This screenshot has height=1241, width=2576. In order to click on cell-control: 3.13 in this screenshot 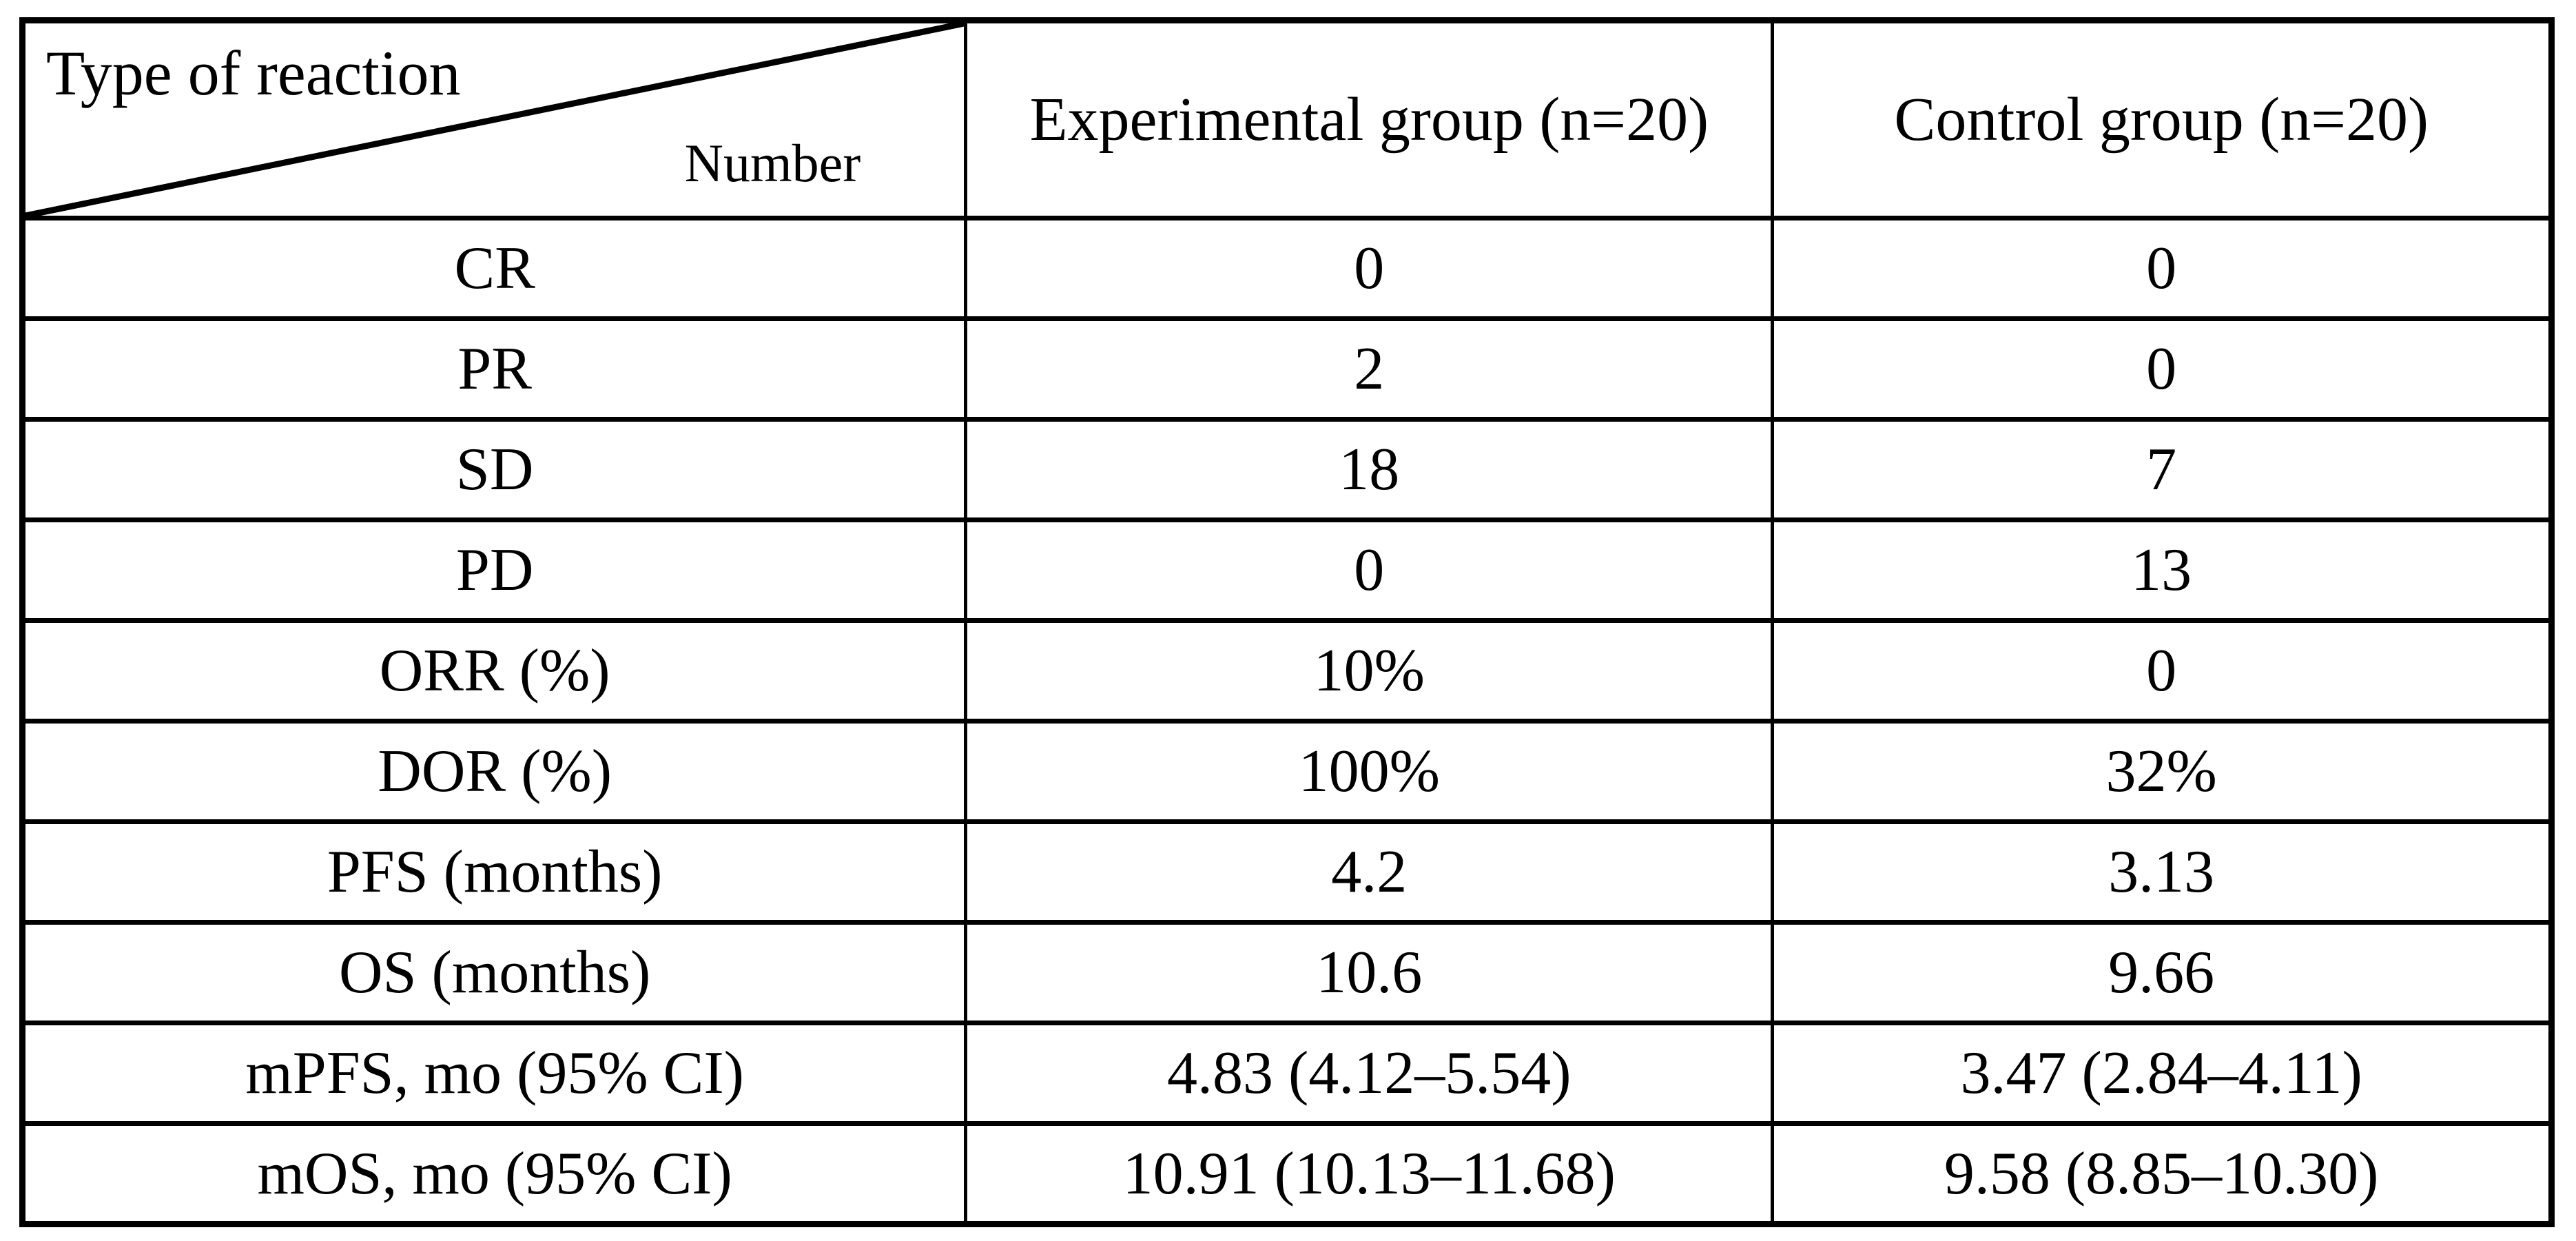, I will do `click(2162, 872)`.